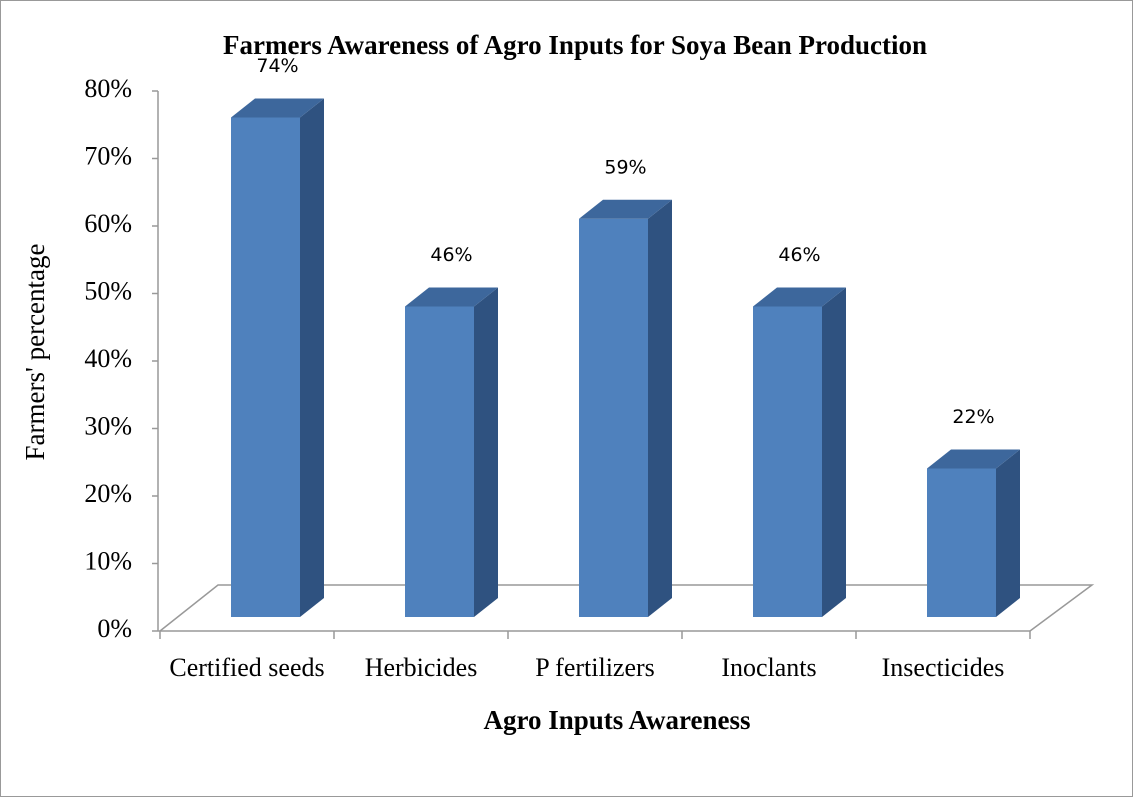  What do you see at coordinates (421, 667) in the screenshot?
I see `x-tick-label: Herbicides` at bounding box center [421, 667].